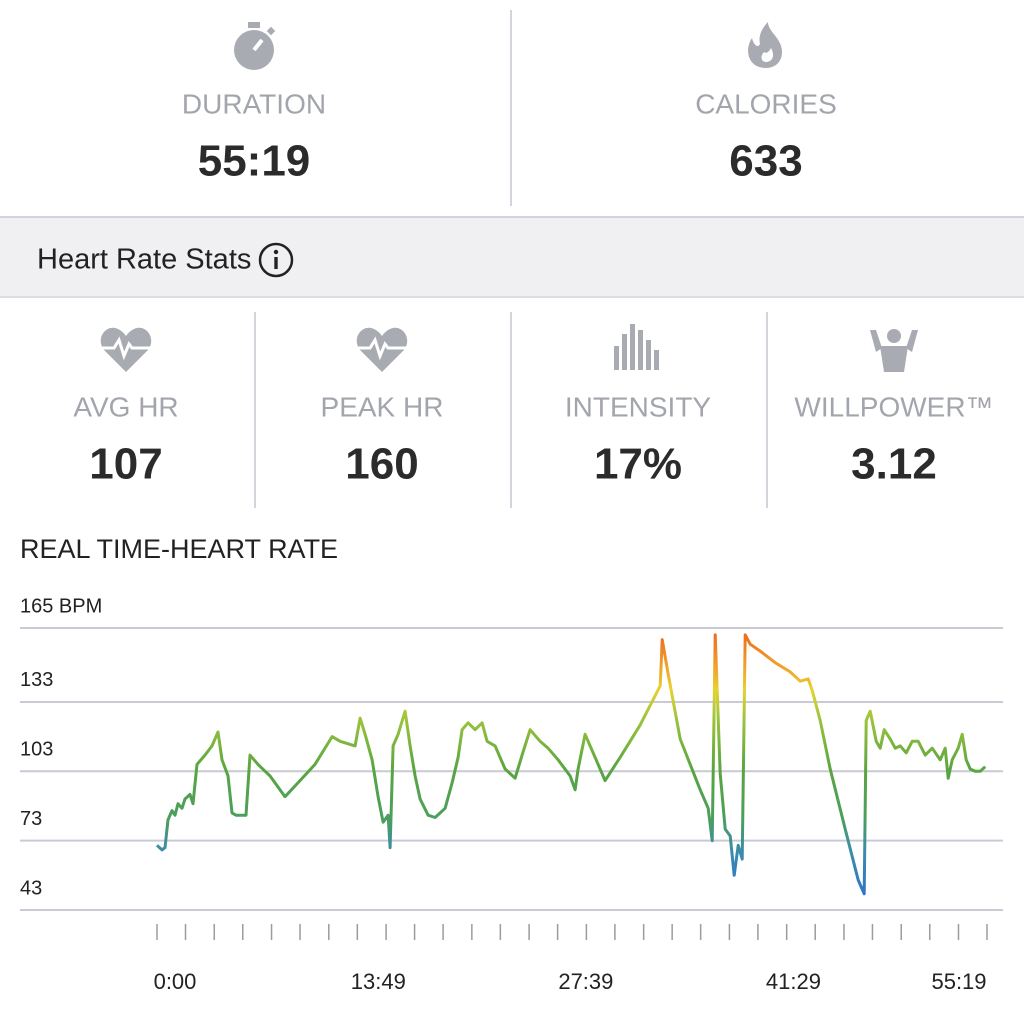  I want to click on y-tick-label: 43, so click(31, 888).